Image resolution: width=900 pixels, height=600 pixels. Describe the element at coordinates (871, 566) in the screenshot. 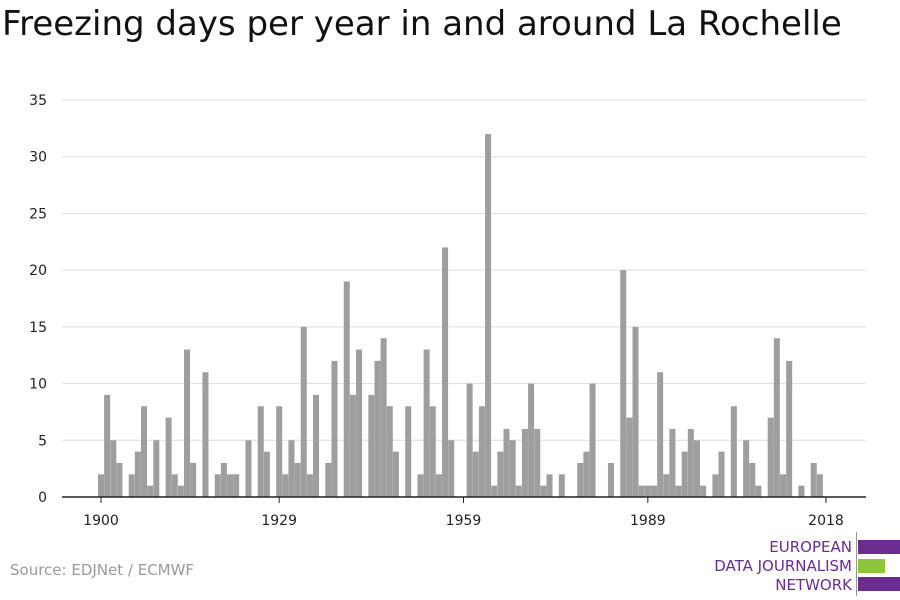

I see `logo-bar-green` at that location.